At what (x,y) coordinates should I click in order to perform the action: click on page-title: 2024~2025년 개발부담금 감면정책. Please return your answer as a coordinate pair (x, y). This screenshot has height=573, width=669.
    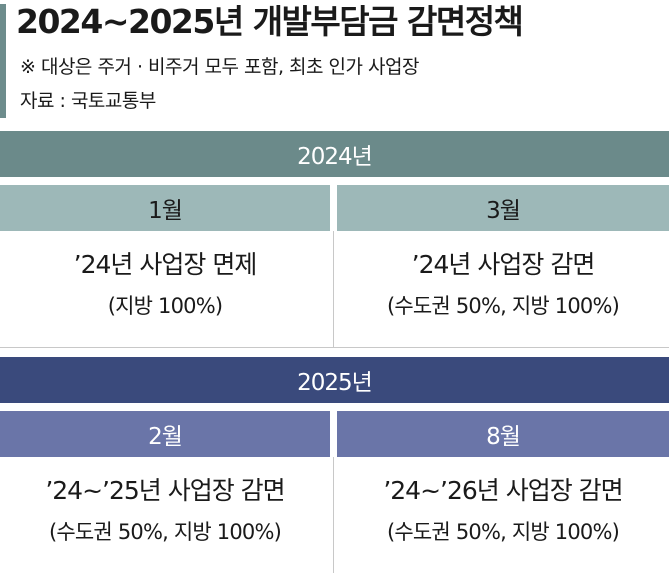
    Looking at the image, I should click on (270, 21).